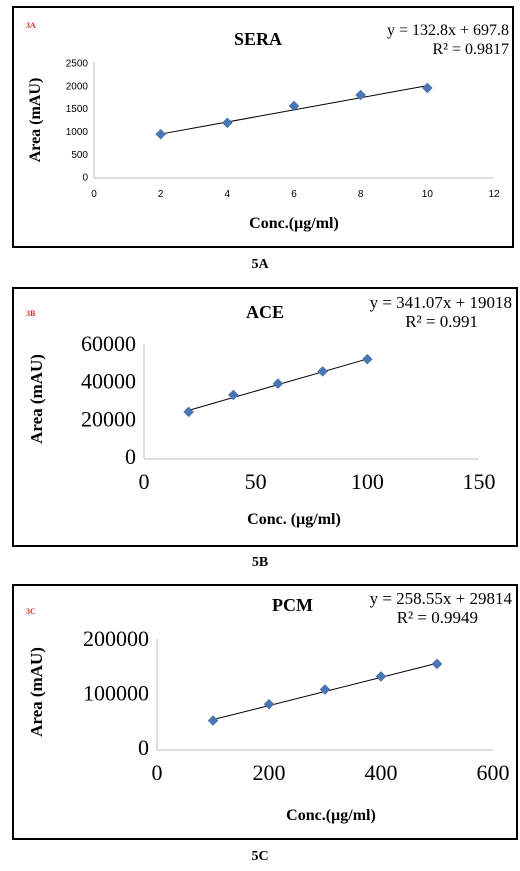 The height and width of the screenshot is (871, 520). Describe the element at coordinates (447, 30) in the screenshot. I see `regression-equation: y = 132.8x + 697.8` at that location.